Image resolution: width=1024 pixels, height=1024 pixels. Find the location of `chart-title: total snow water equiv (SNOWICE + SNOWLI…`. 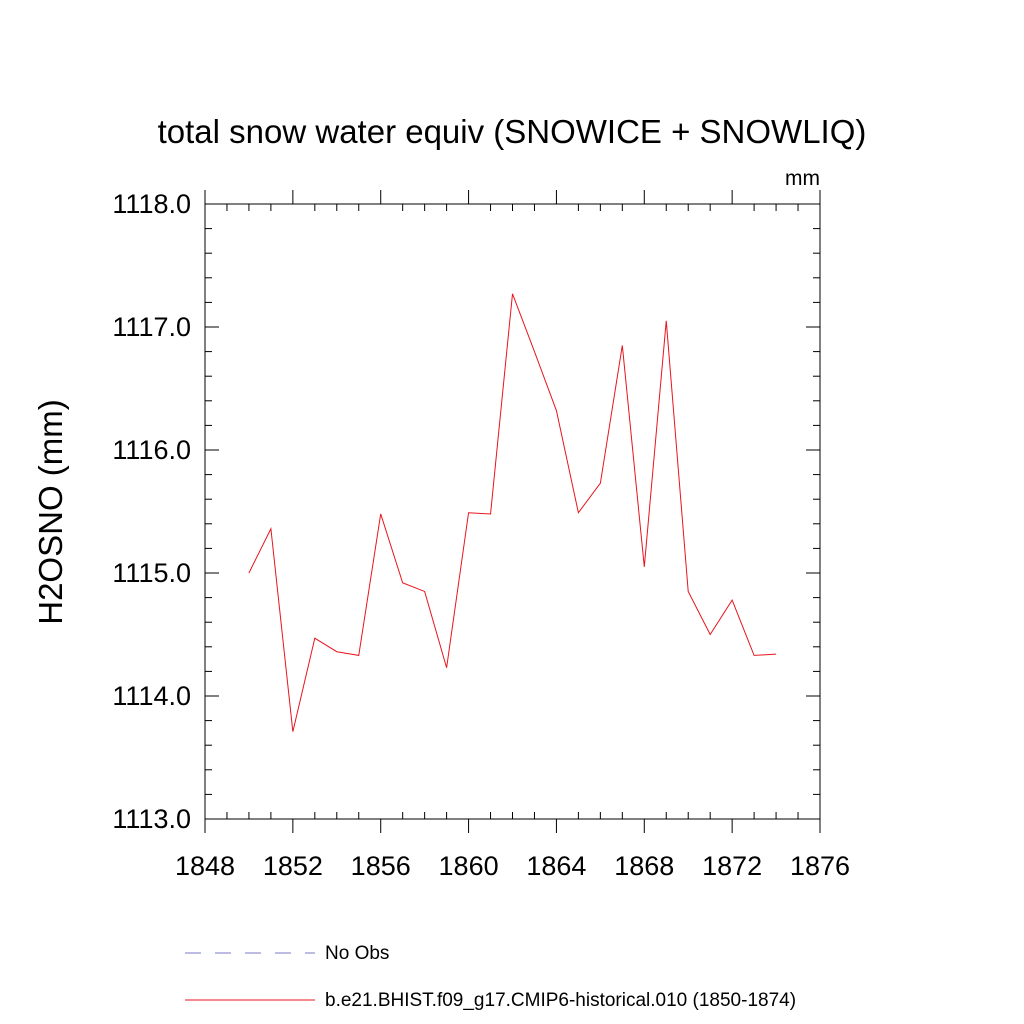

chart-title: total snow water equiv (SNOWICE + SNOWLI… is located at coordinates (512, 131).